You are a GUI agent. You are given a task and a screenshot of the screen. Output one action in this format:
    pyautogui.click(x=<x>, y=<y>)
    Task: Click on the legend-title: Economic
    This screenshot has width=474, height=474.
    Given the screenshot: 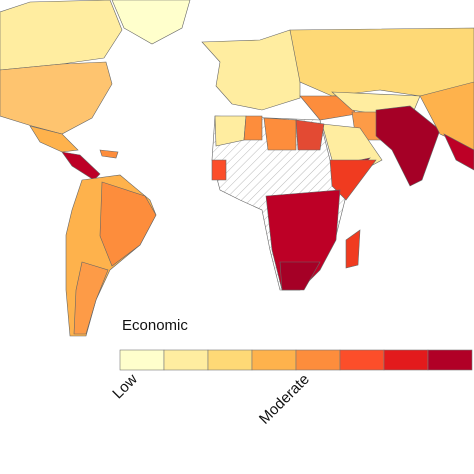 What is the action you would take?
    pyautogui.click(x=155, y=325)
    